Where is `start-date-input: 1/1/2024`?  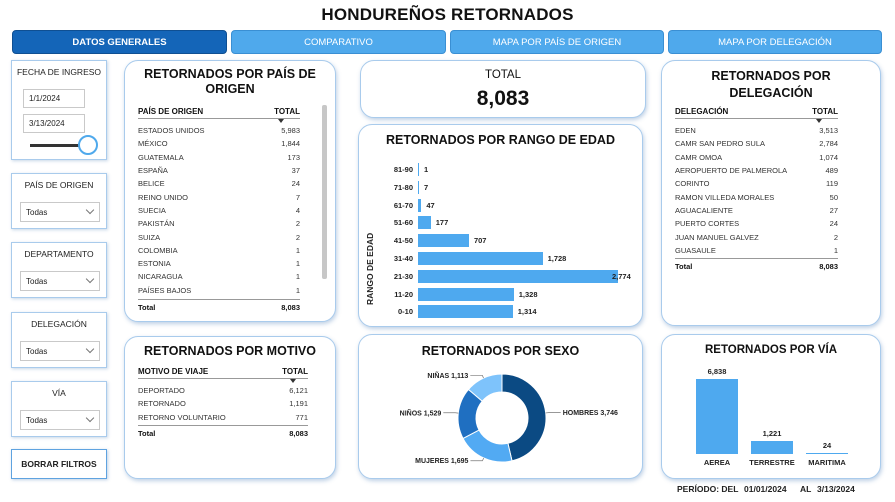 start-date-input: 1/1/2024 is located at coordinates (54, 98).